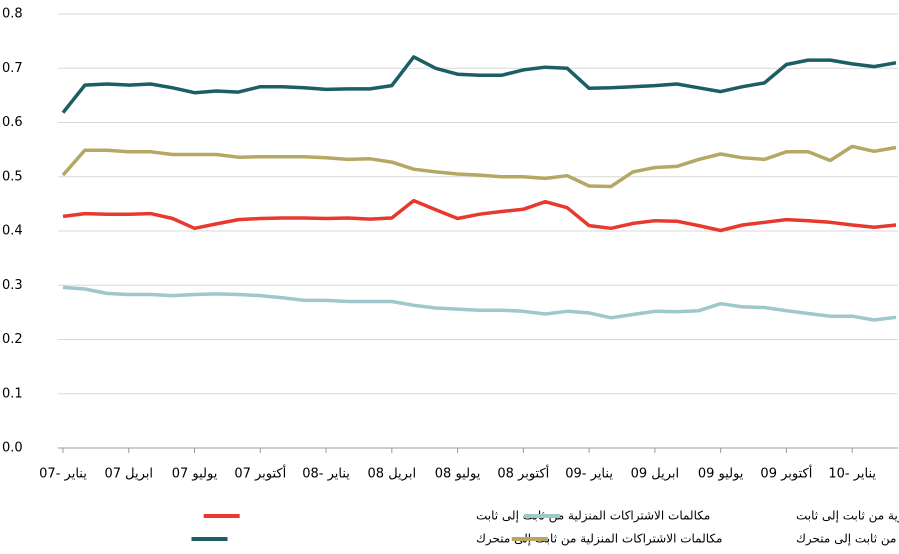 The image size is (899, 554). I want to click on x-tick-label: 07- يناير, so click(63, 474).